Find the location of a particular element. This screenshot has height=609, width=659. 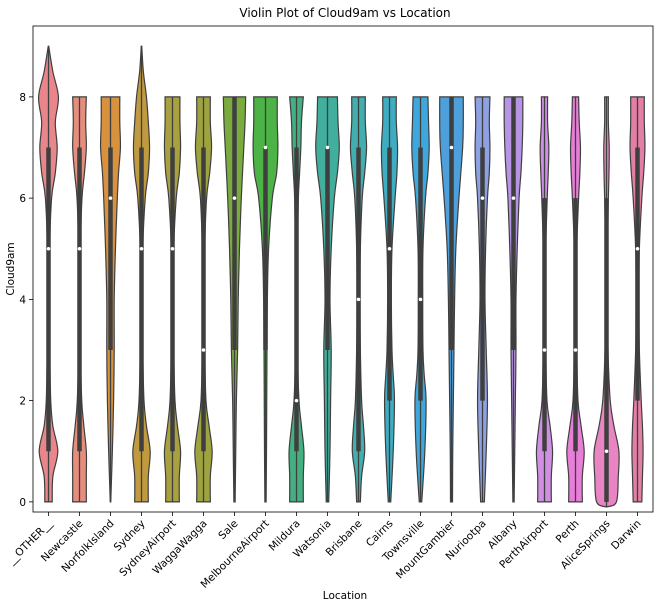

x-tick-label: Darwin is located at coordinates (626, 535).